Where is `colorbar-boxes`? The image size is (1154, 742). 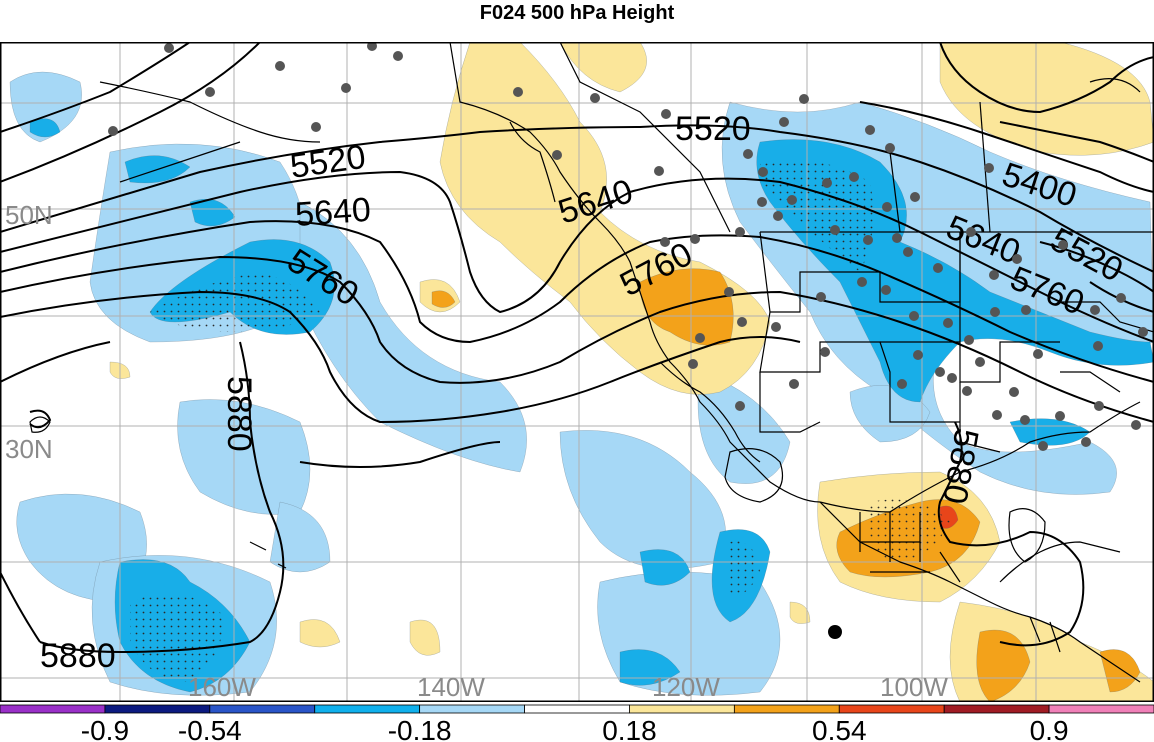
colorbar-boxes is located at coordinates (577, 709).